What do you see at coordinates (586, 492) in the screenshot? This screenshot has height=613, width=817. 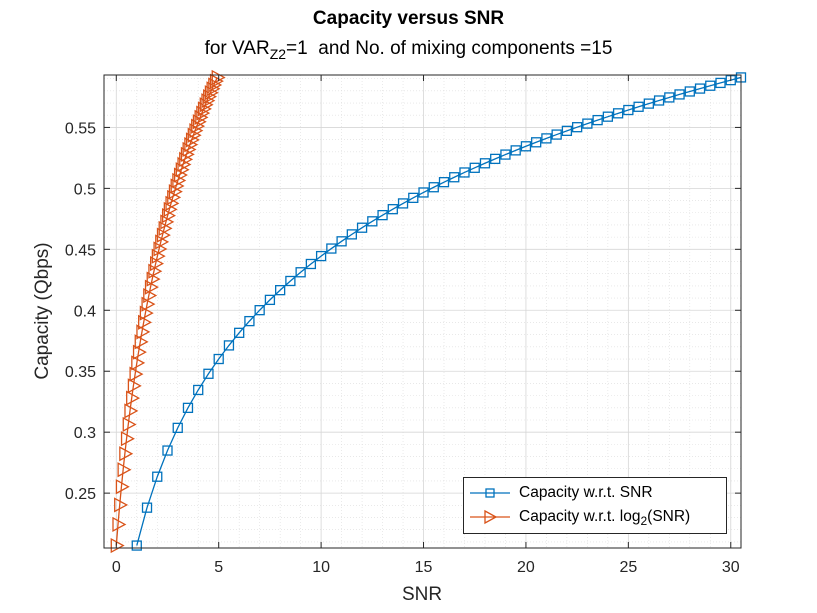 I see `legend-label-snr: Capacity w.r.t. SNR` at bounding box center [586, 492].